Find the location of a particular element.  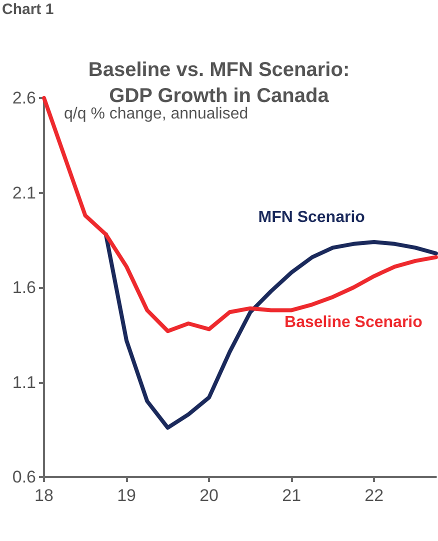

caption: Chart 1 is located at coordinates (28, 9).